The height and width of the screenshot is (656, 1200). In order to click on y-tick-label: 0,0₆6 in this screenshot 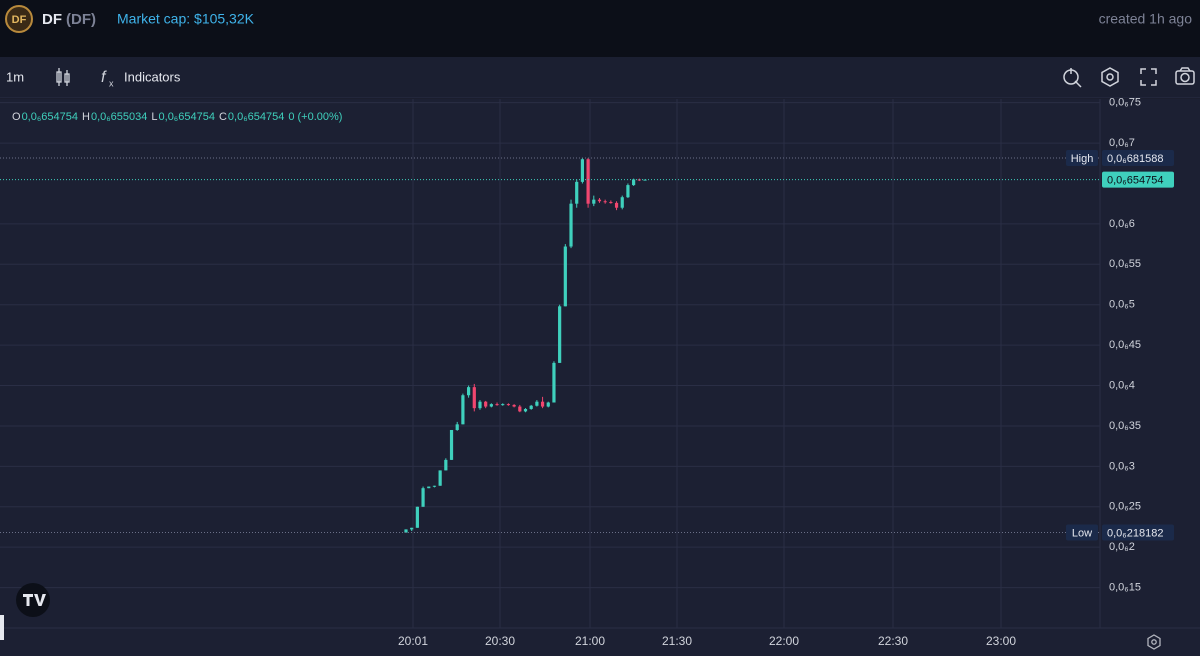, I will do `click(1122, 224)`.